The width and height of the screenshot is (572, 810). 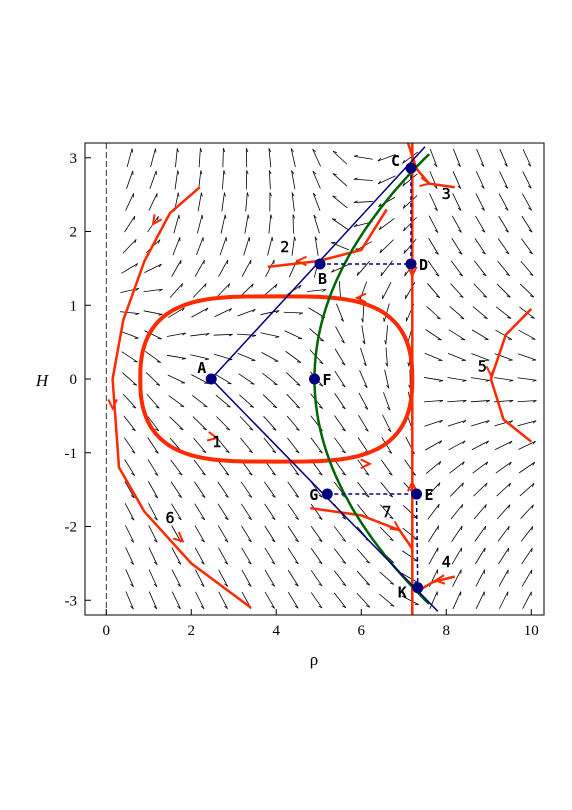 What do you see at coordinates (423, 265) in the screenshot?
I see `point-label-d: D` at bounding box center [423, 265].